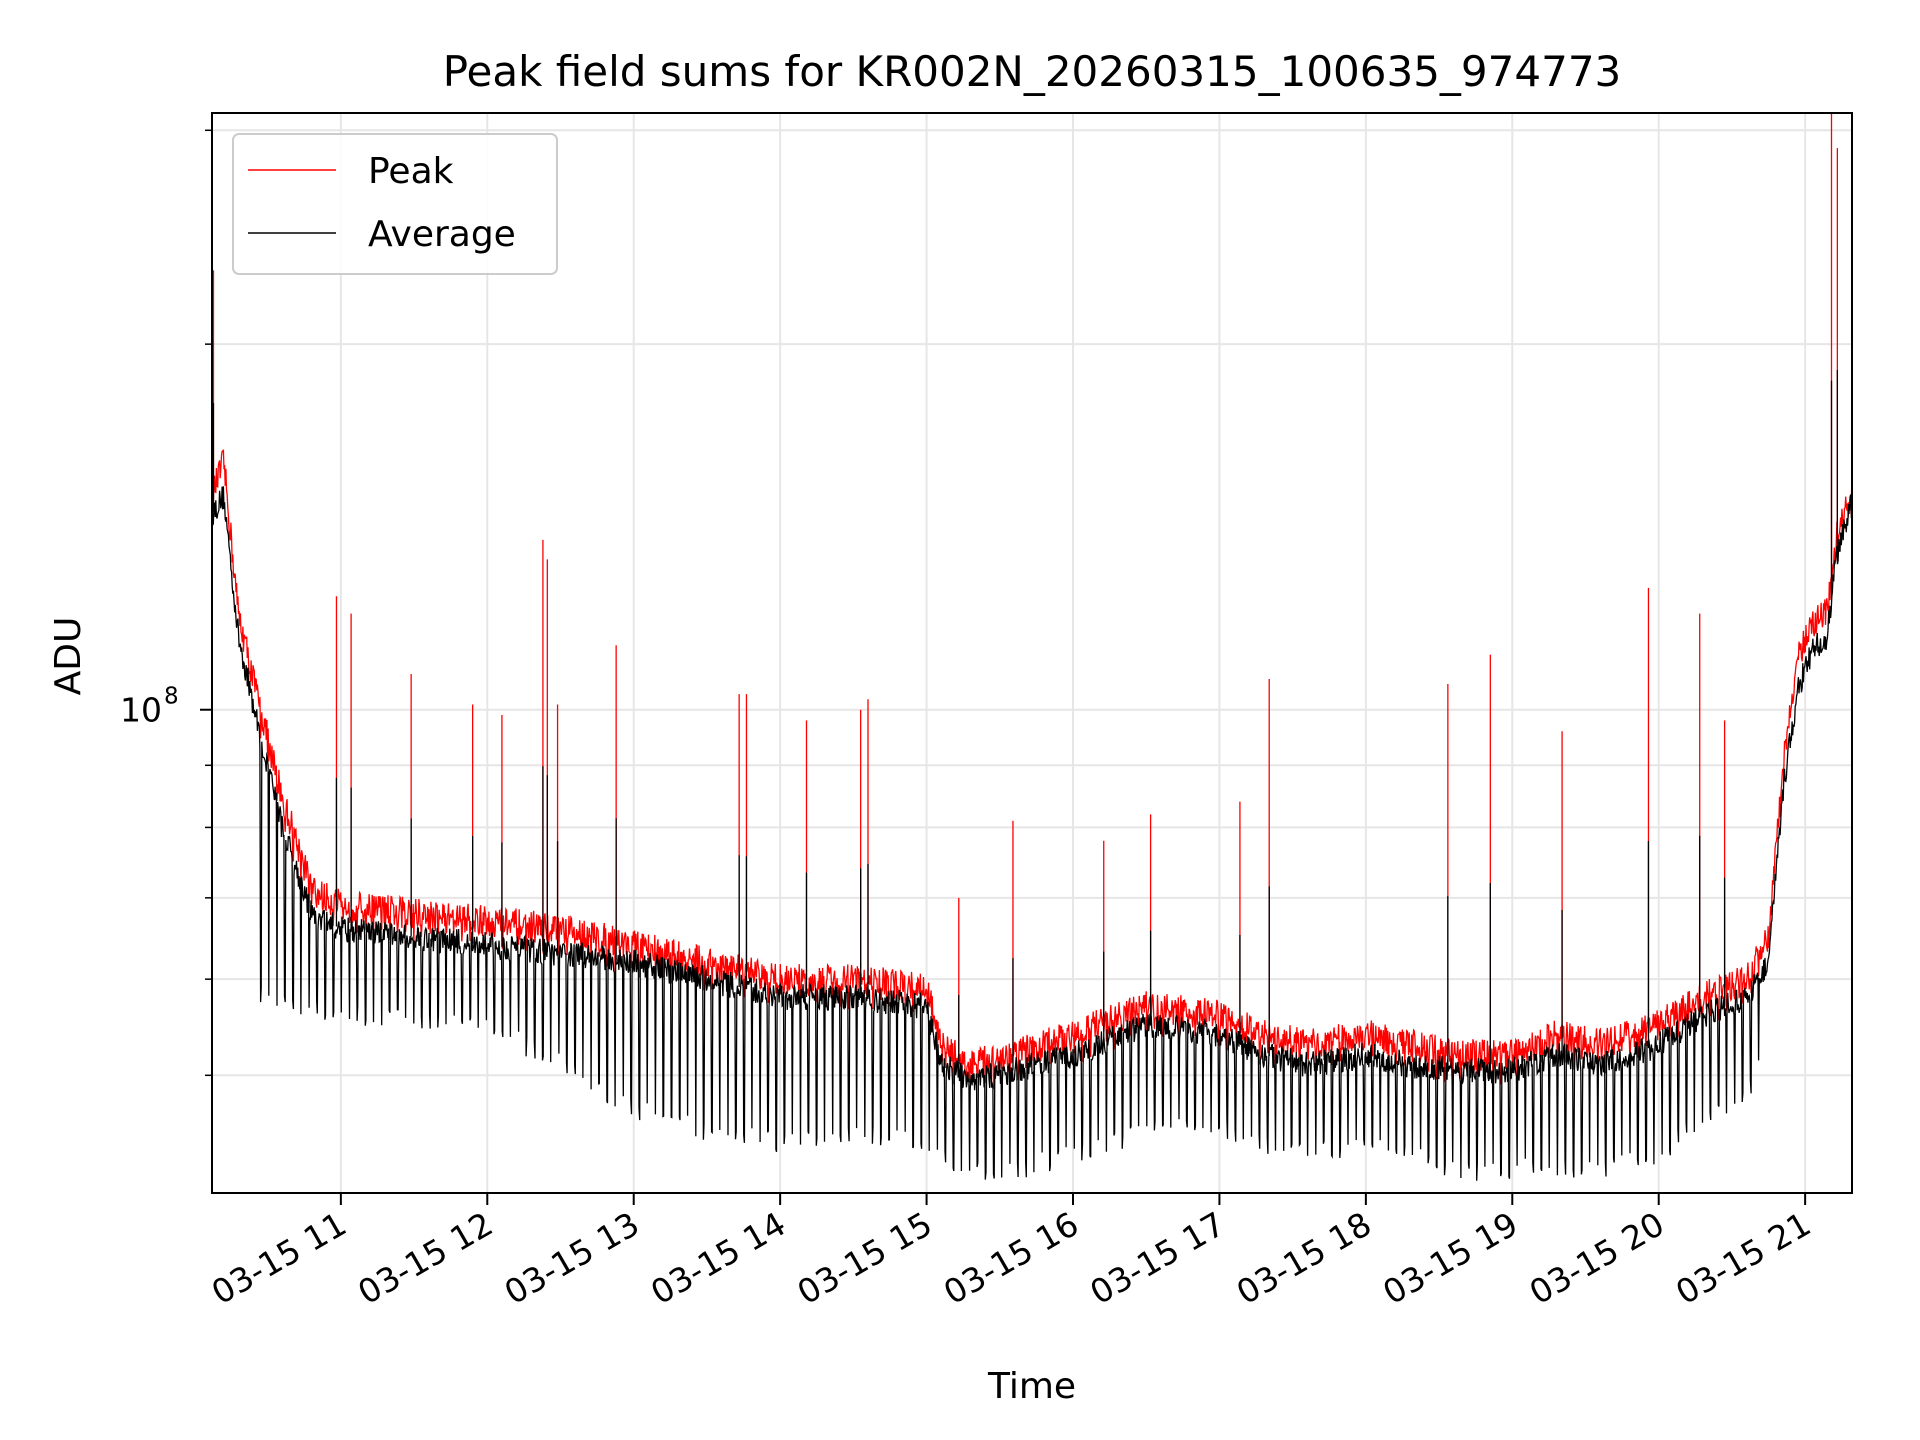 This screenshot has height=1440, width=1920. What do you see at coordinates (718, 1258) in the screenshot?
I see `x-tick-label: 03-15 14` at bounding box center [718, 1258].